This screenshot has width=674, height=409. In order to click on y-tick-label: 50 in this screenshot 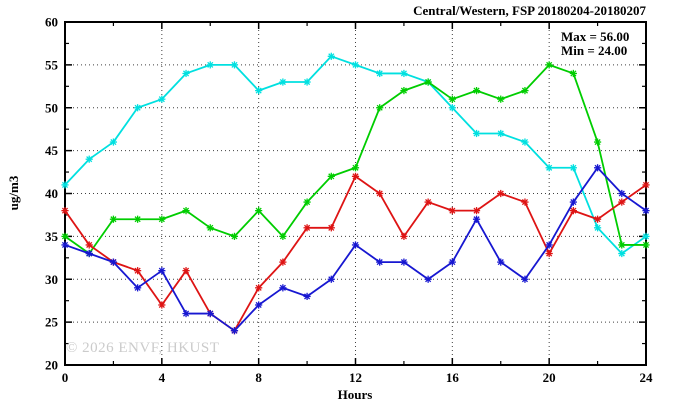, I will do `click(51, 107)`.